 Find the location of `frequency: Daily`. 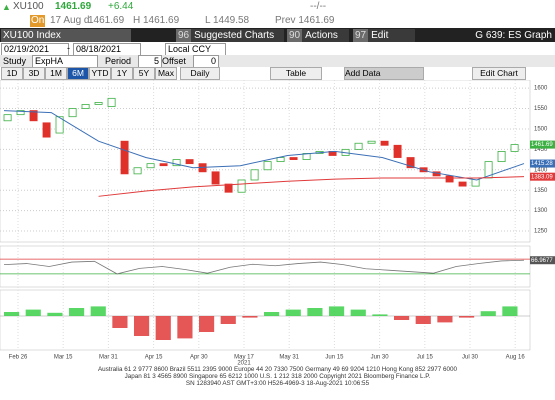

frequency: Daily is located at coordinates (200, 73).